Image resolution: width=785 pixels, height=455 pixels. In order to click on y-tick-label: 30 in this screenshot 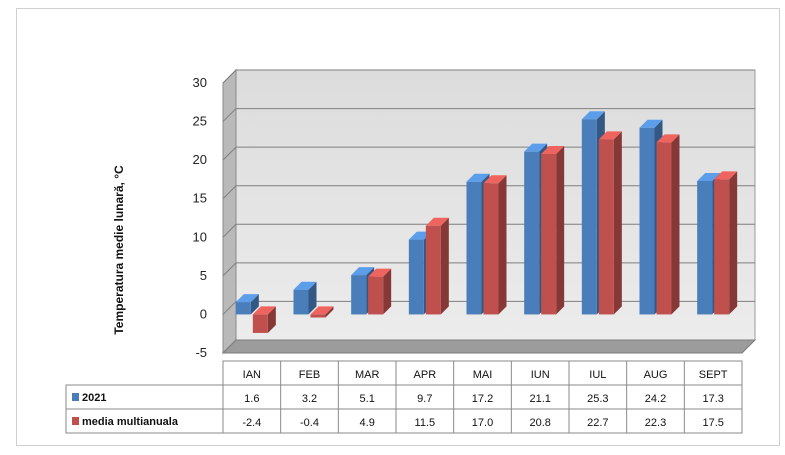, I will do `click(200, 82)`.